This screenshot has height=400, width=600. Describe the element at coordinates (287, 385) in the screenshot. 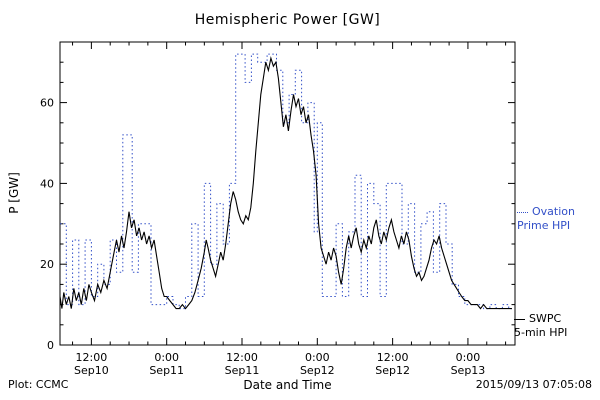

I see `x-axis-label: Date and Time` at that location.